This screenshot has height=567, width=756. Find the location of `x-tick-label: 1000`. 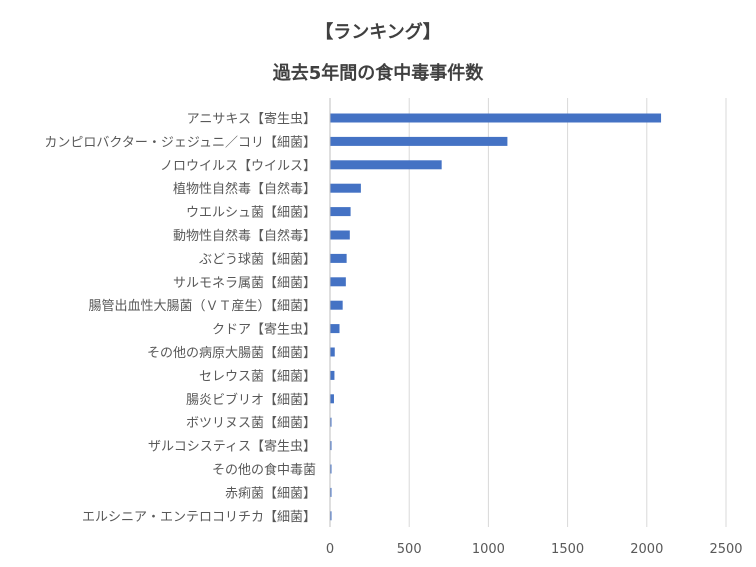

x-tick-label: 1000 is located at coordinates (488, 549).